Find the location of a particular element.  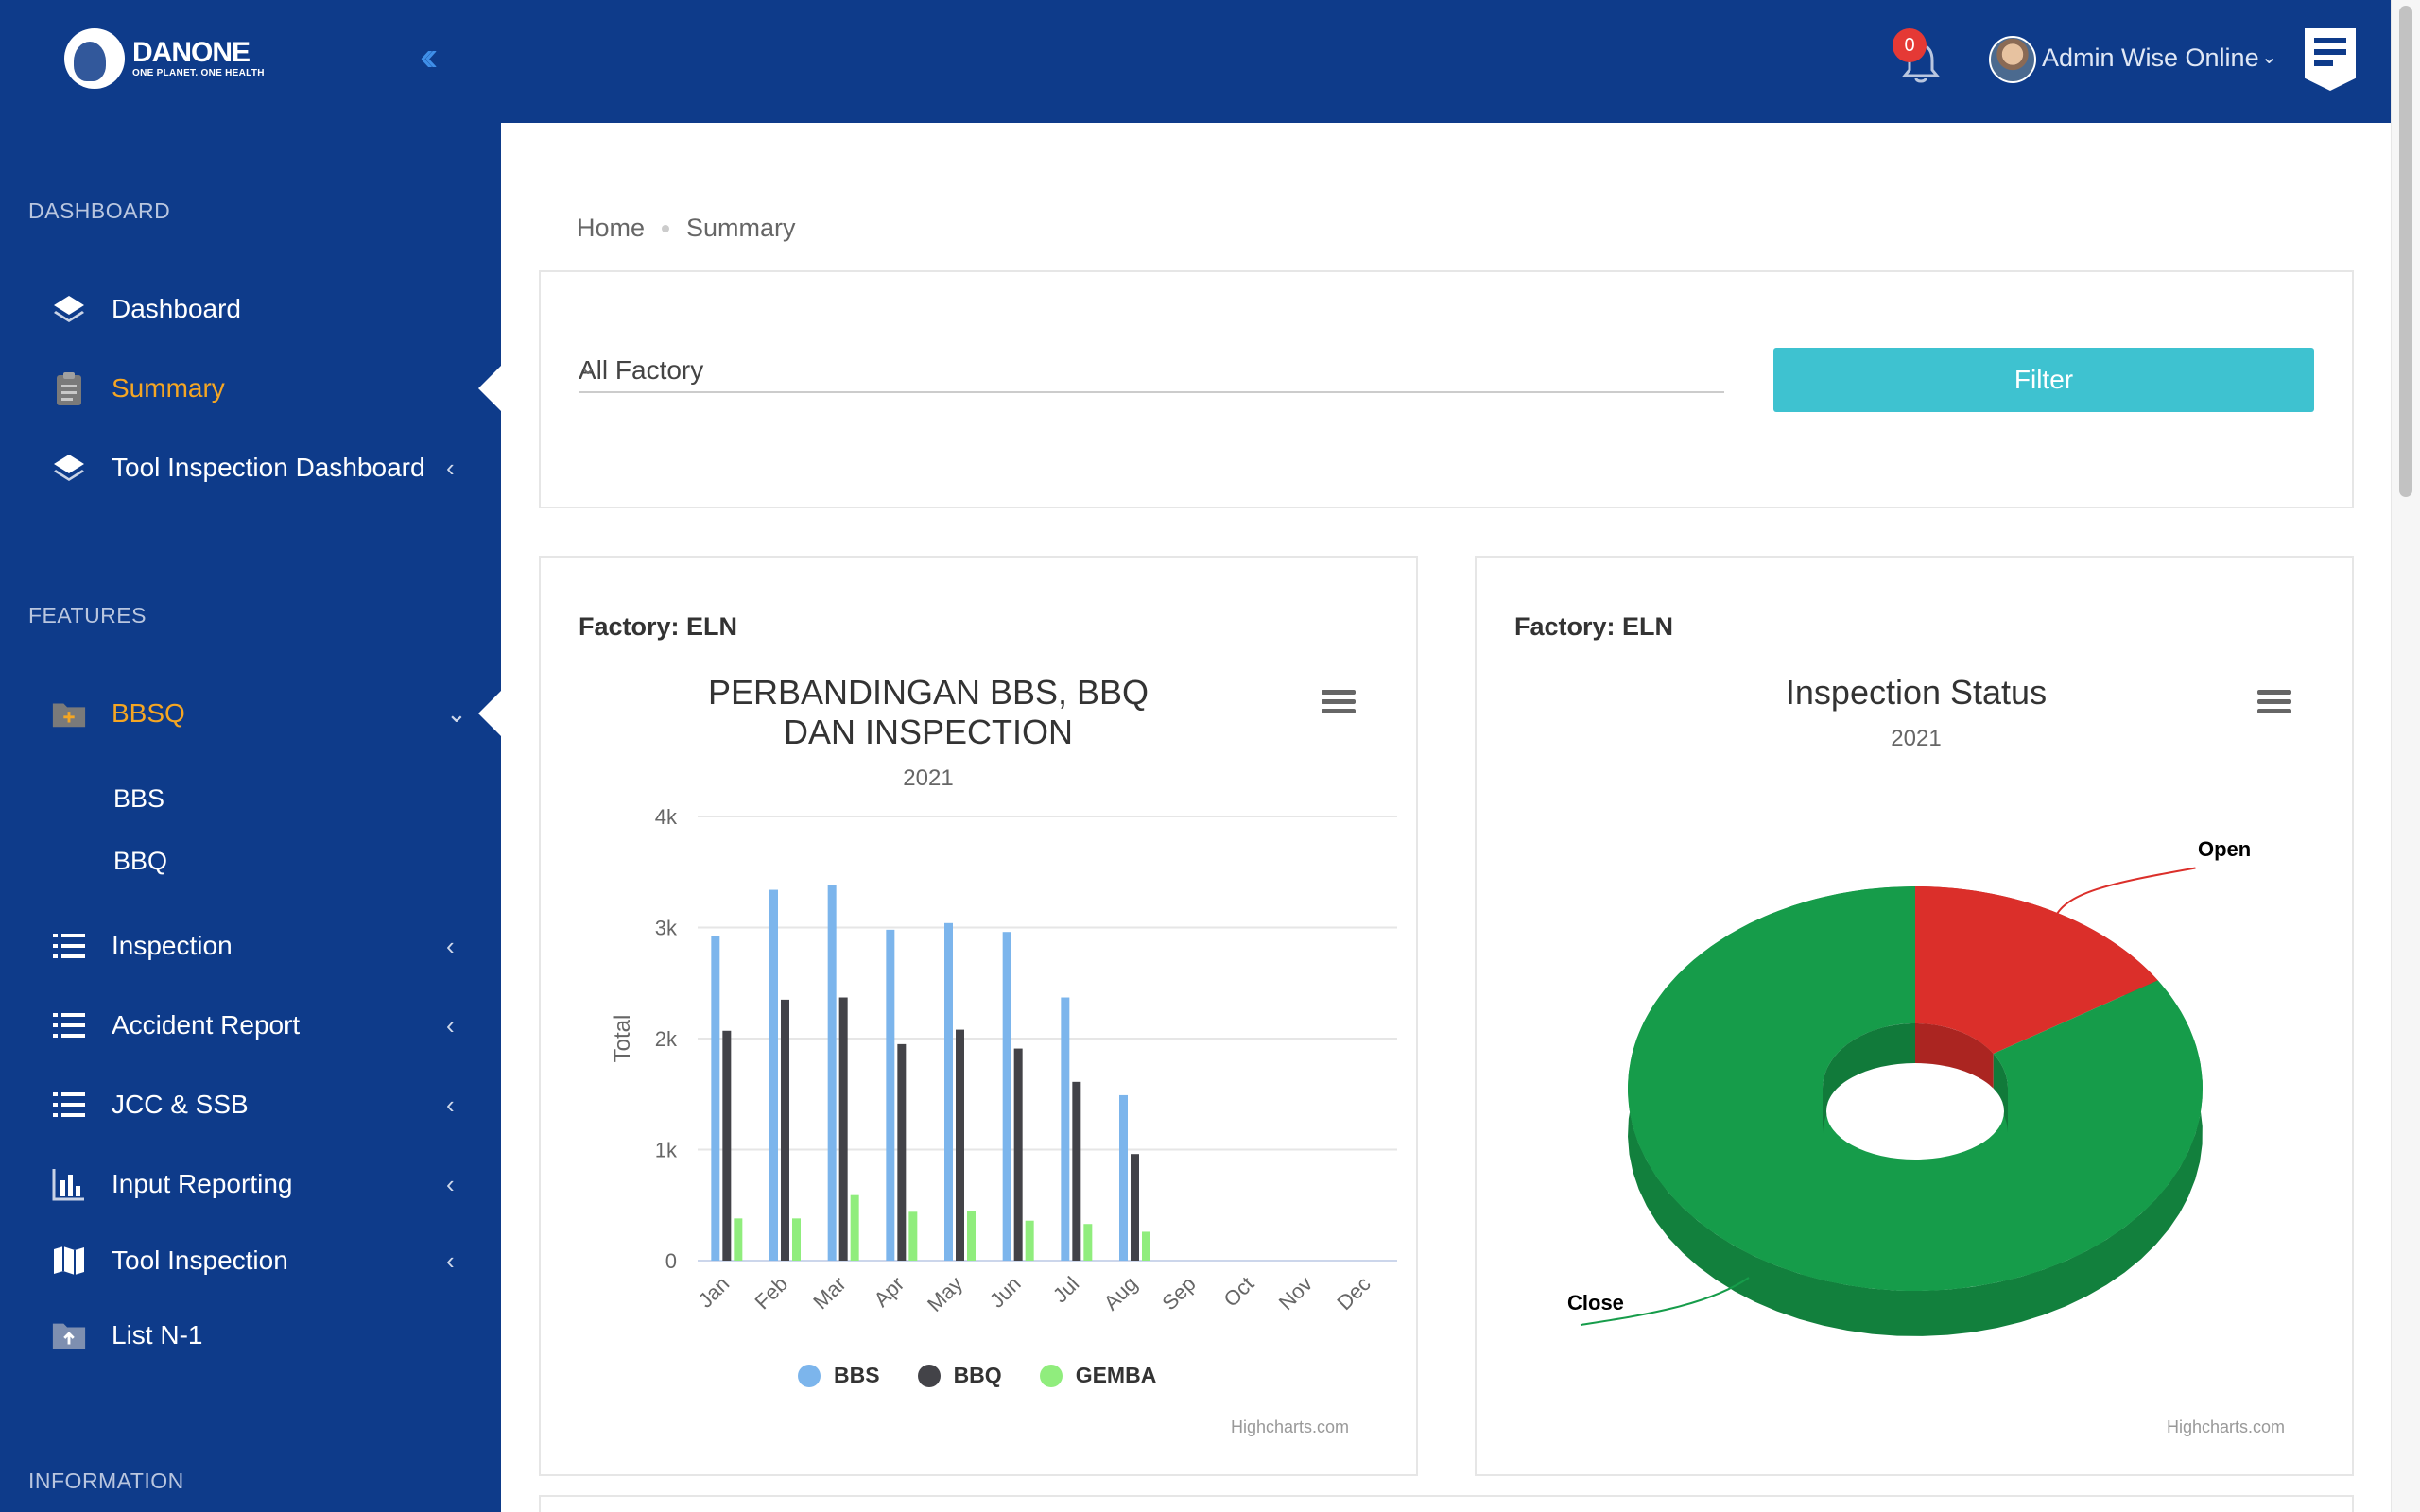

bar-bbs-apr is located at coordinates (890, 1095).